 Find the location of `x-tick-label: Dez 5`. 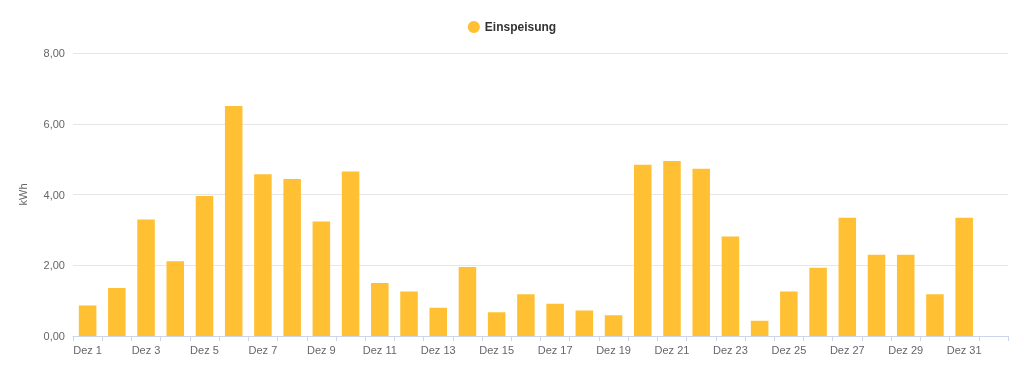

x-tick-label: Dez 5 is located at coordinates (204, 349).